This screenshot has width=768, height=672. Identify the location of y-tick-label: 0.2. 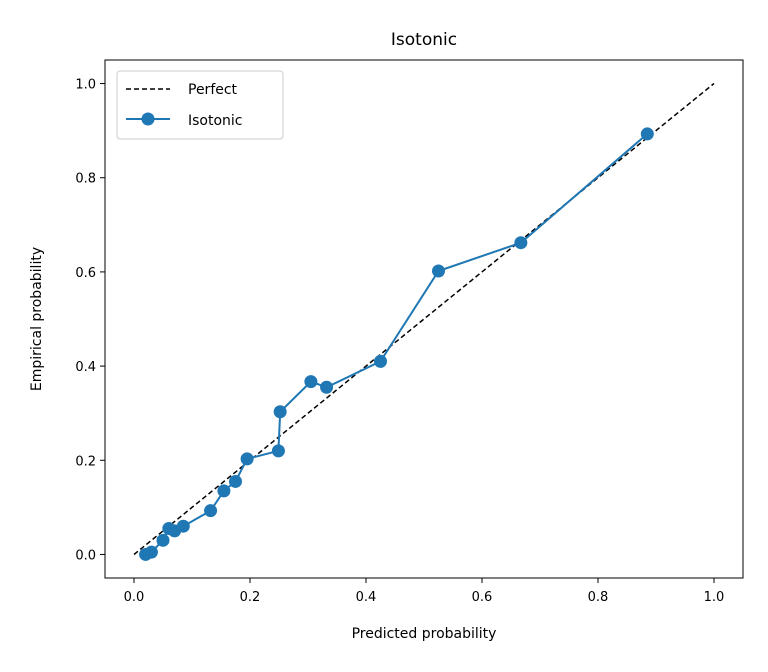
(85, 461).